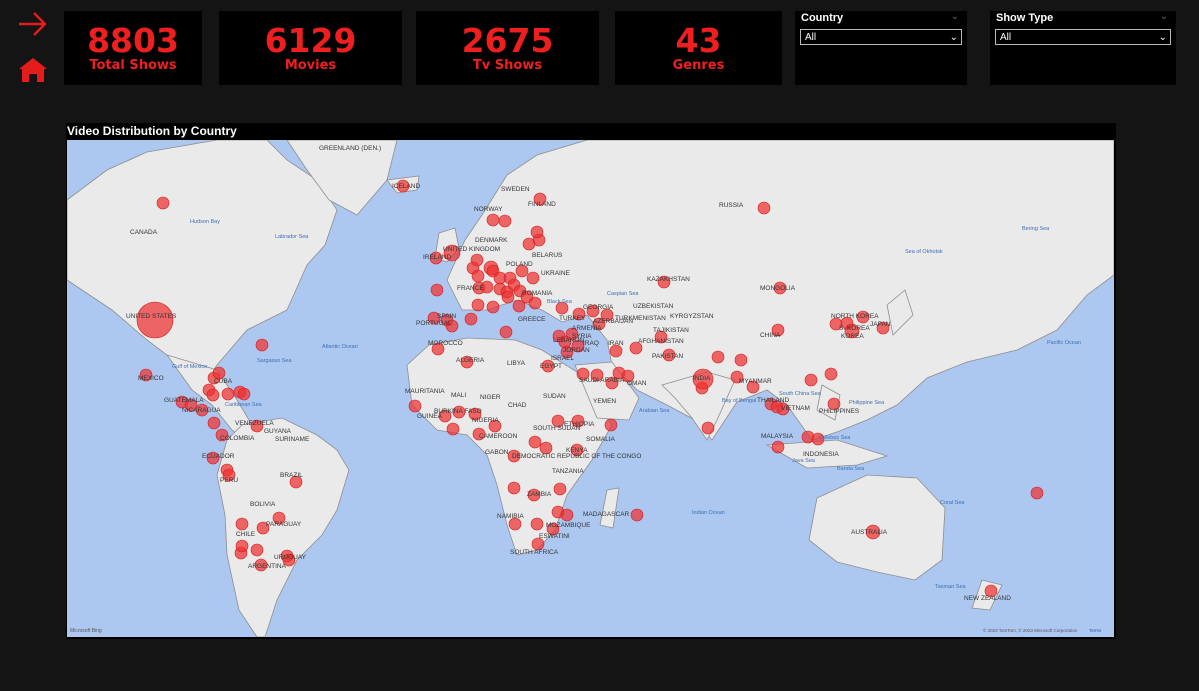 The height and width of the screenshot is (691, 1199). I want to click on arrow-right-icon, so click(33, 24).